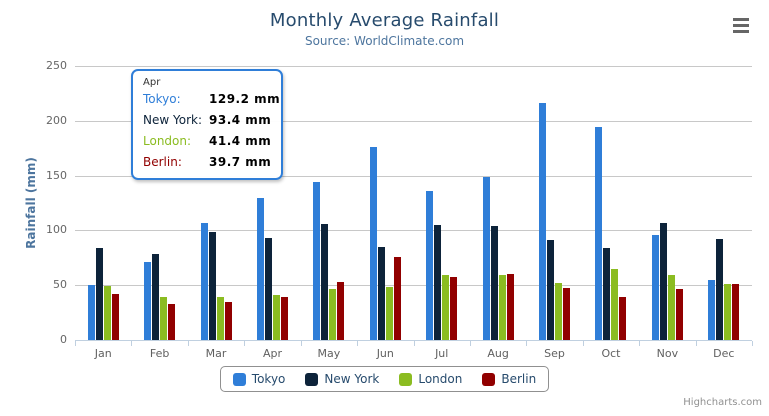  Describe the element at coordinates (671, 307) in the screenshot. I see `column-bar-london-nov` at that location.